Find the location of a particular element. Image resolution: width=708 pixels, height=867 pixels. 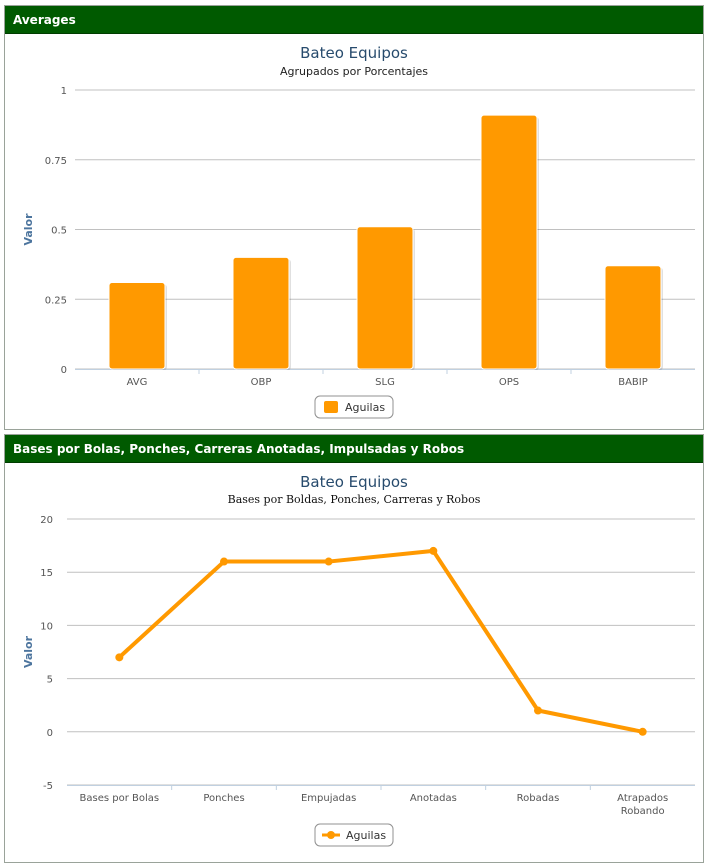

y-tick-label: 0.5 is located at coordinates (59, 231).